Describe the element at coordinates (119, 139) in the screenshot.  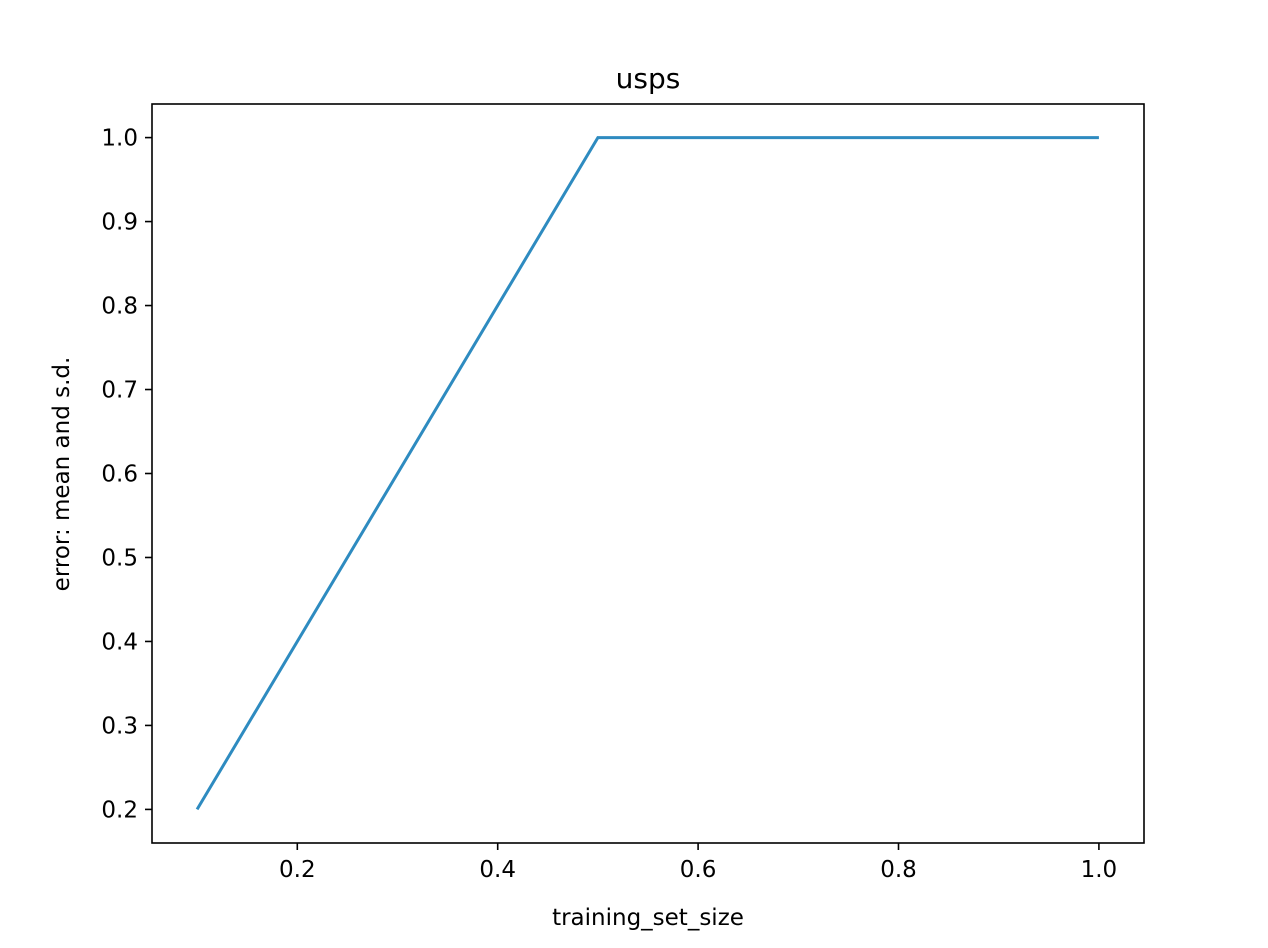
I see `y-tick-label: 1.0` at that location.